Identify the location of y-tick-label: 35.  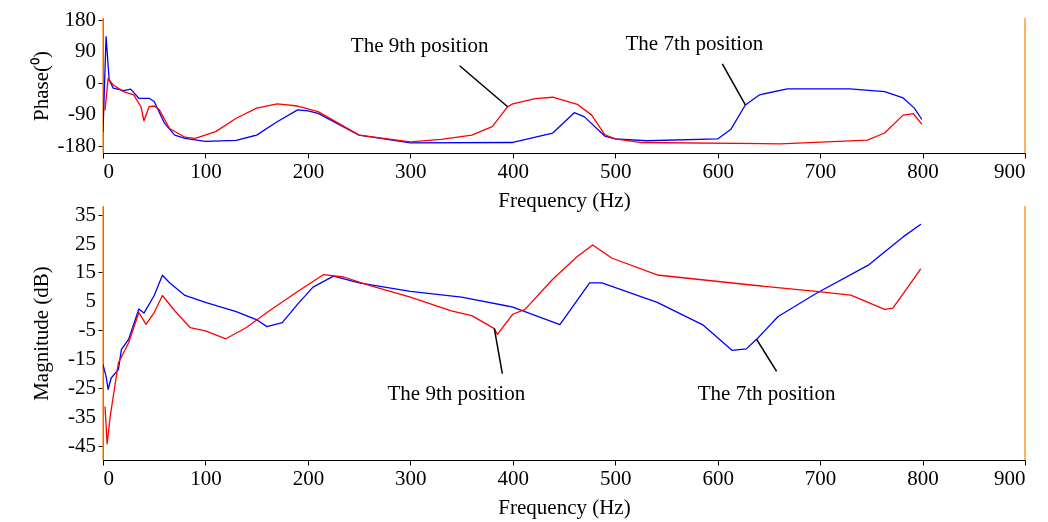
(85, 213).